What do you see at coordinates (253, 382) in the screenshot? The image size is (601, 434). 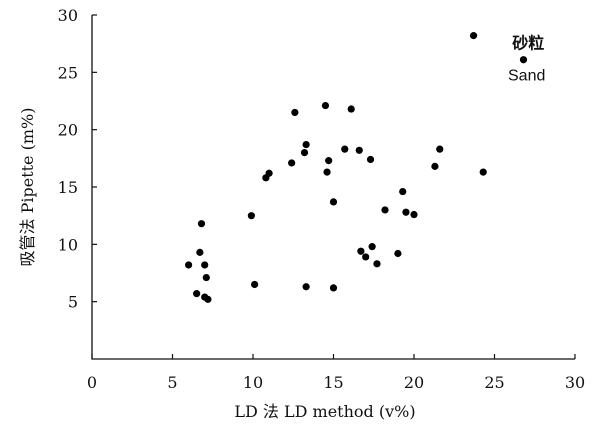 I see `x-tick-label: 10` at bounding box center [253, 382].